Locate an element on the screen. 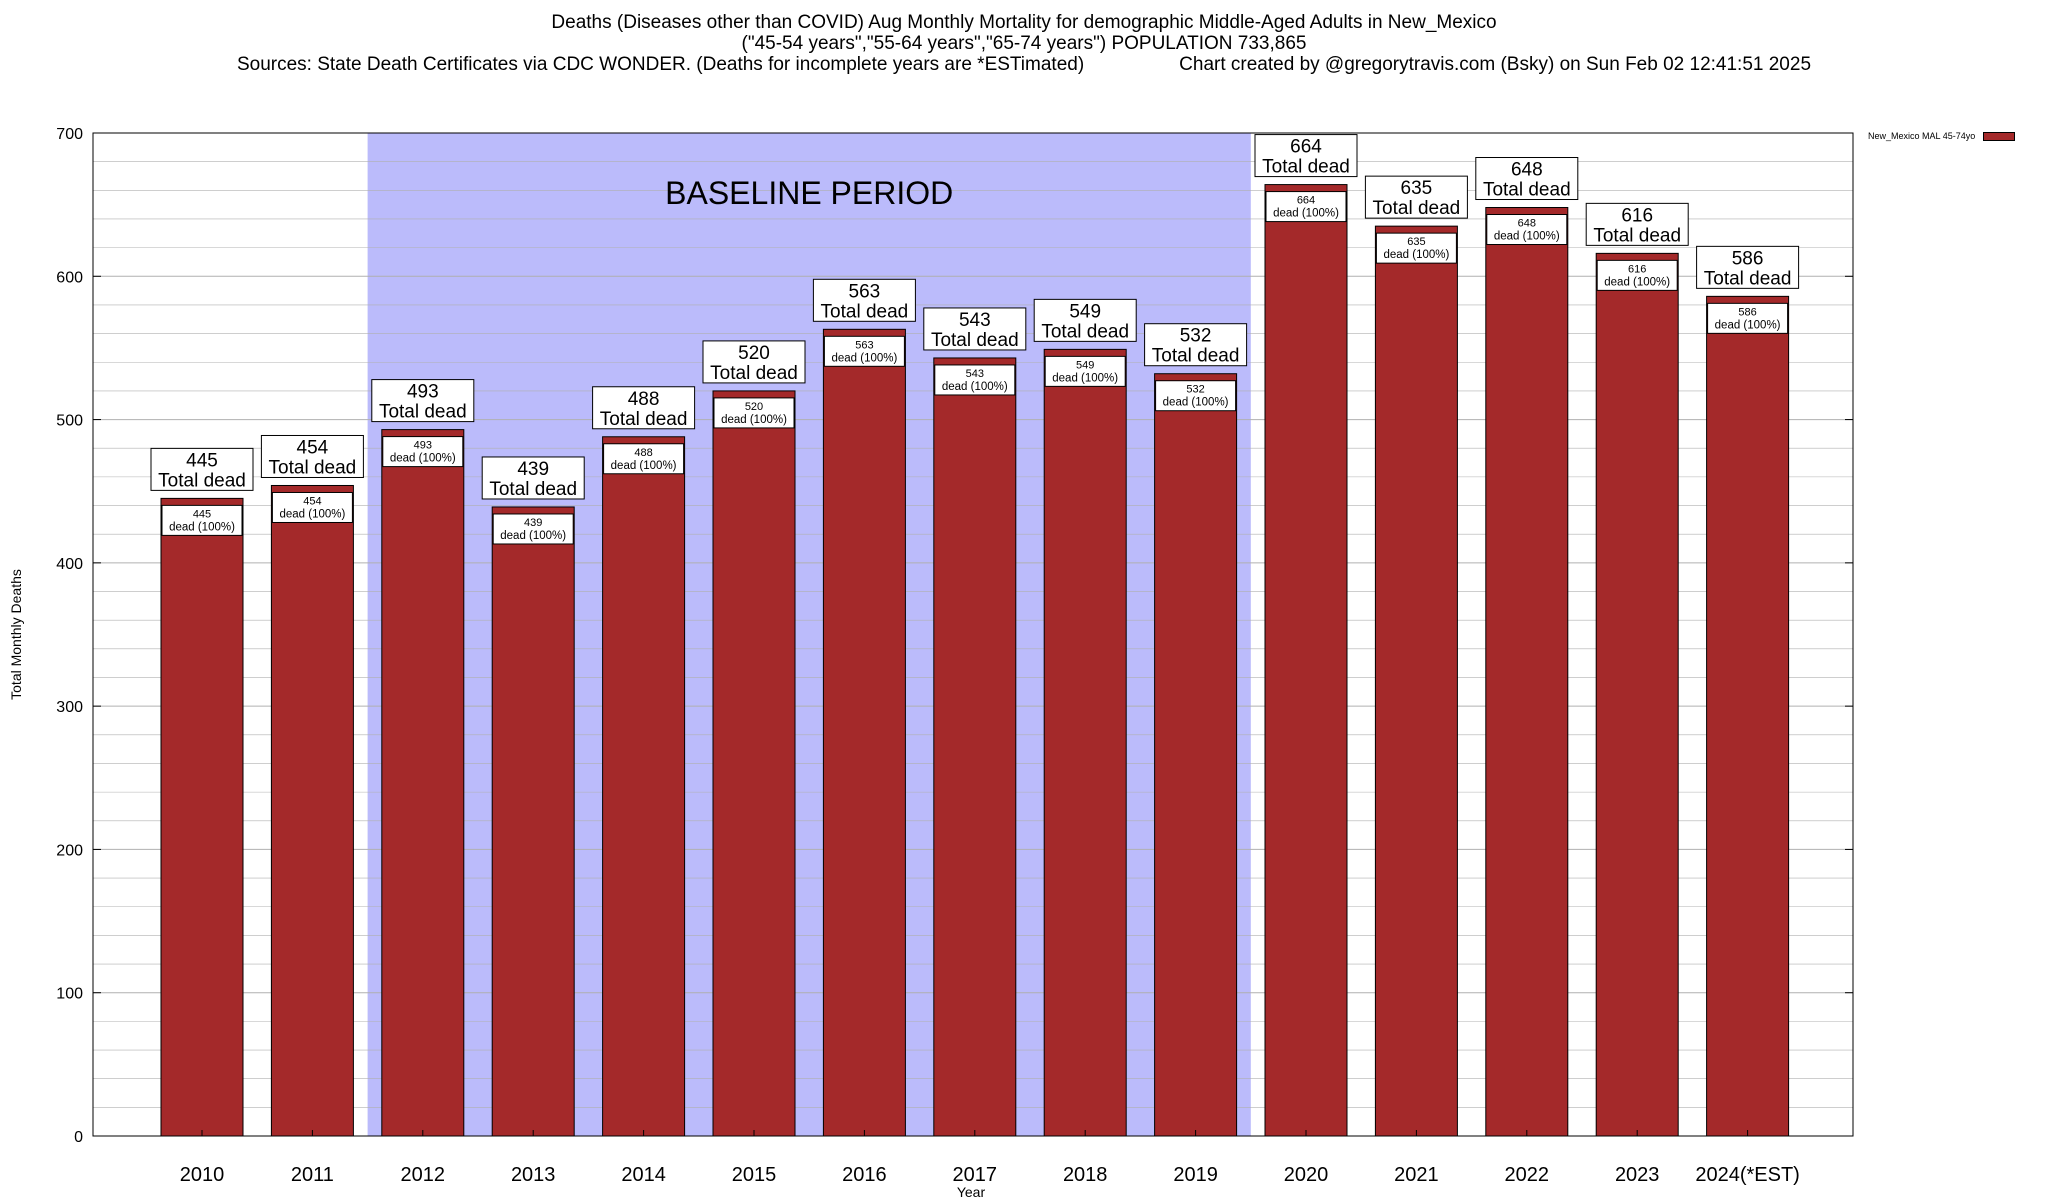 This screenshot has height=1200, width=2048. bar-2024(*EST) is located at coordinates (1748, 716).